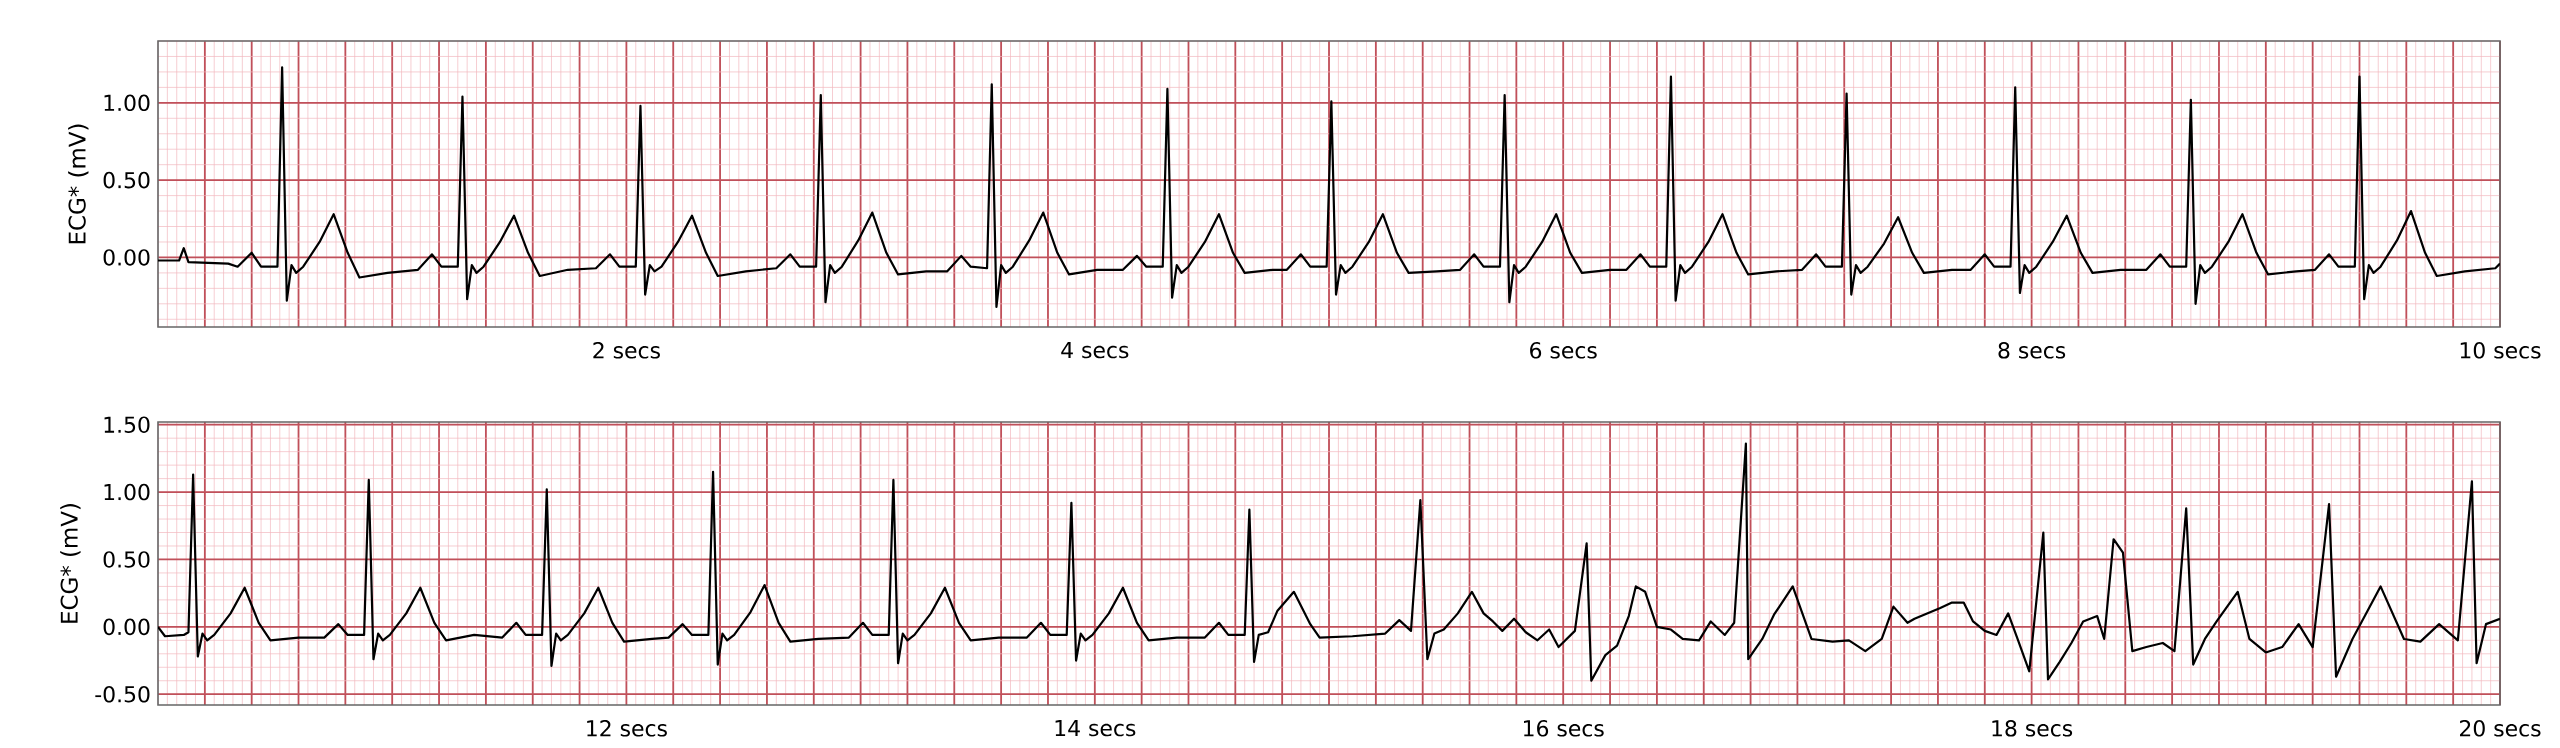 This screenshot has height=748, width=2560. What do you see at coordinates (122, 694) in the screenshot?
I see `y-tick-label: -0.50` at bounding box center [122, 694].